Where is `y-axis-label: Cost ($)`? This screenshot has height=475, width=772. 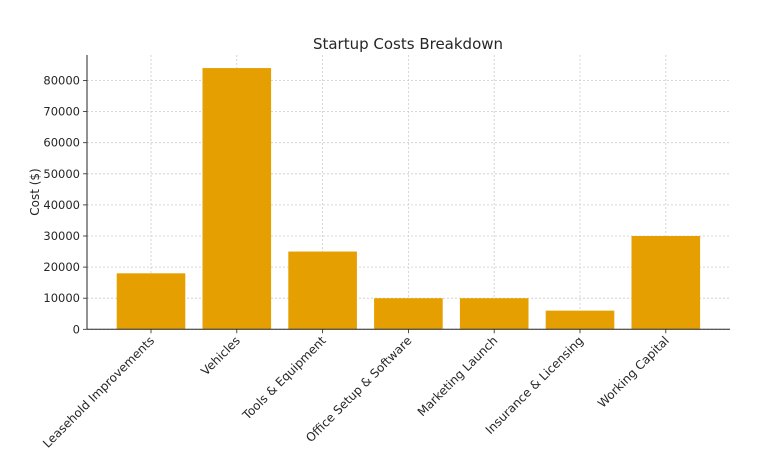 y-axis-label: Cost ($) is located at coordinates (35, 192).